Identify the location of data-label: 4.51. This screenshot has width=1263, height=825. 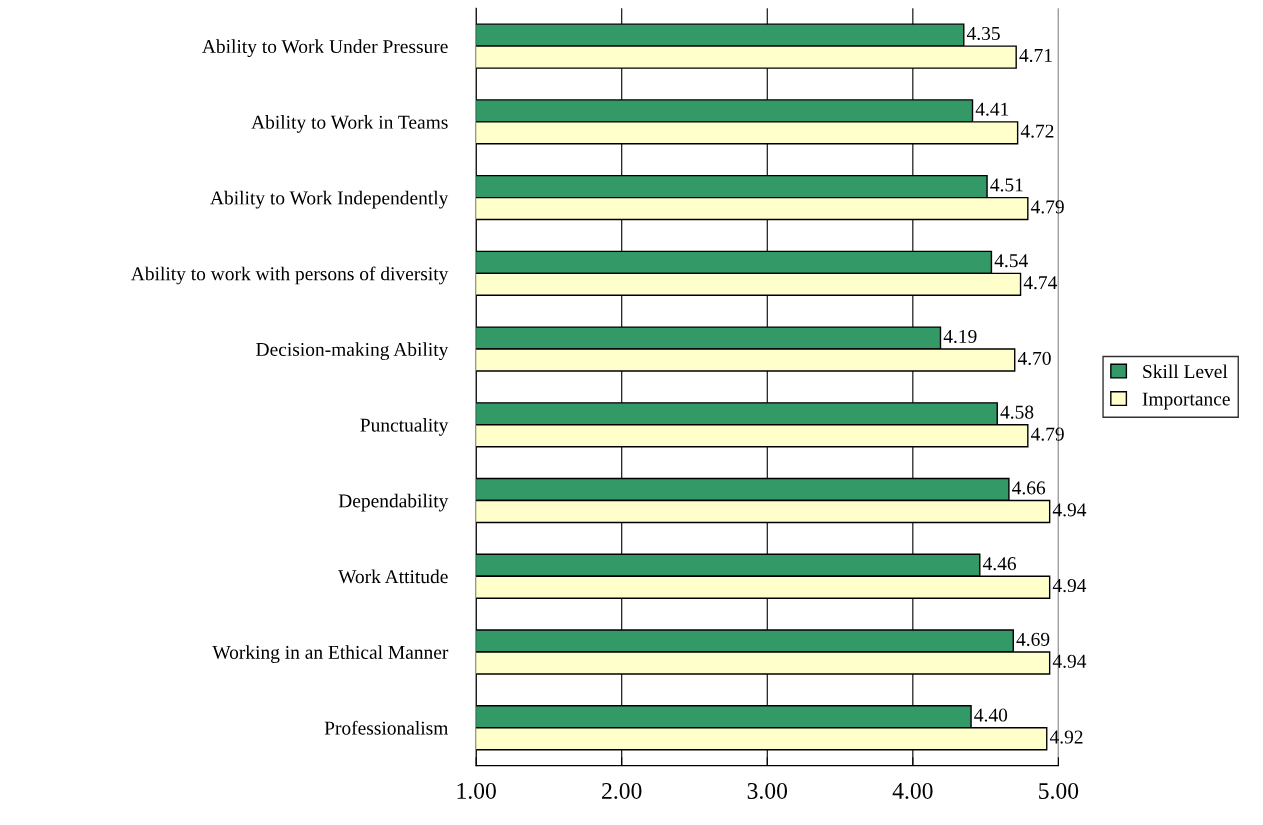
(1006, 185).